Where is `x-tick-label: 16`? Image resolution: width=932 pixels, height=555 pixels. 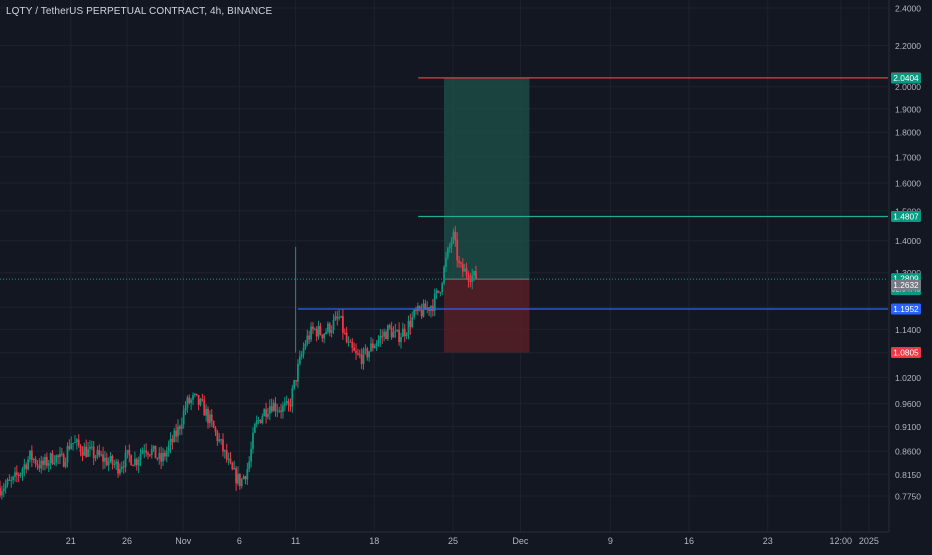 x-tick-label: 16 is located at coordinates (689, 541).